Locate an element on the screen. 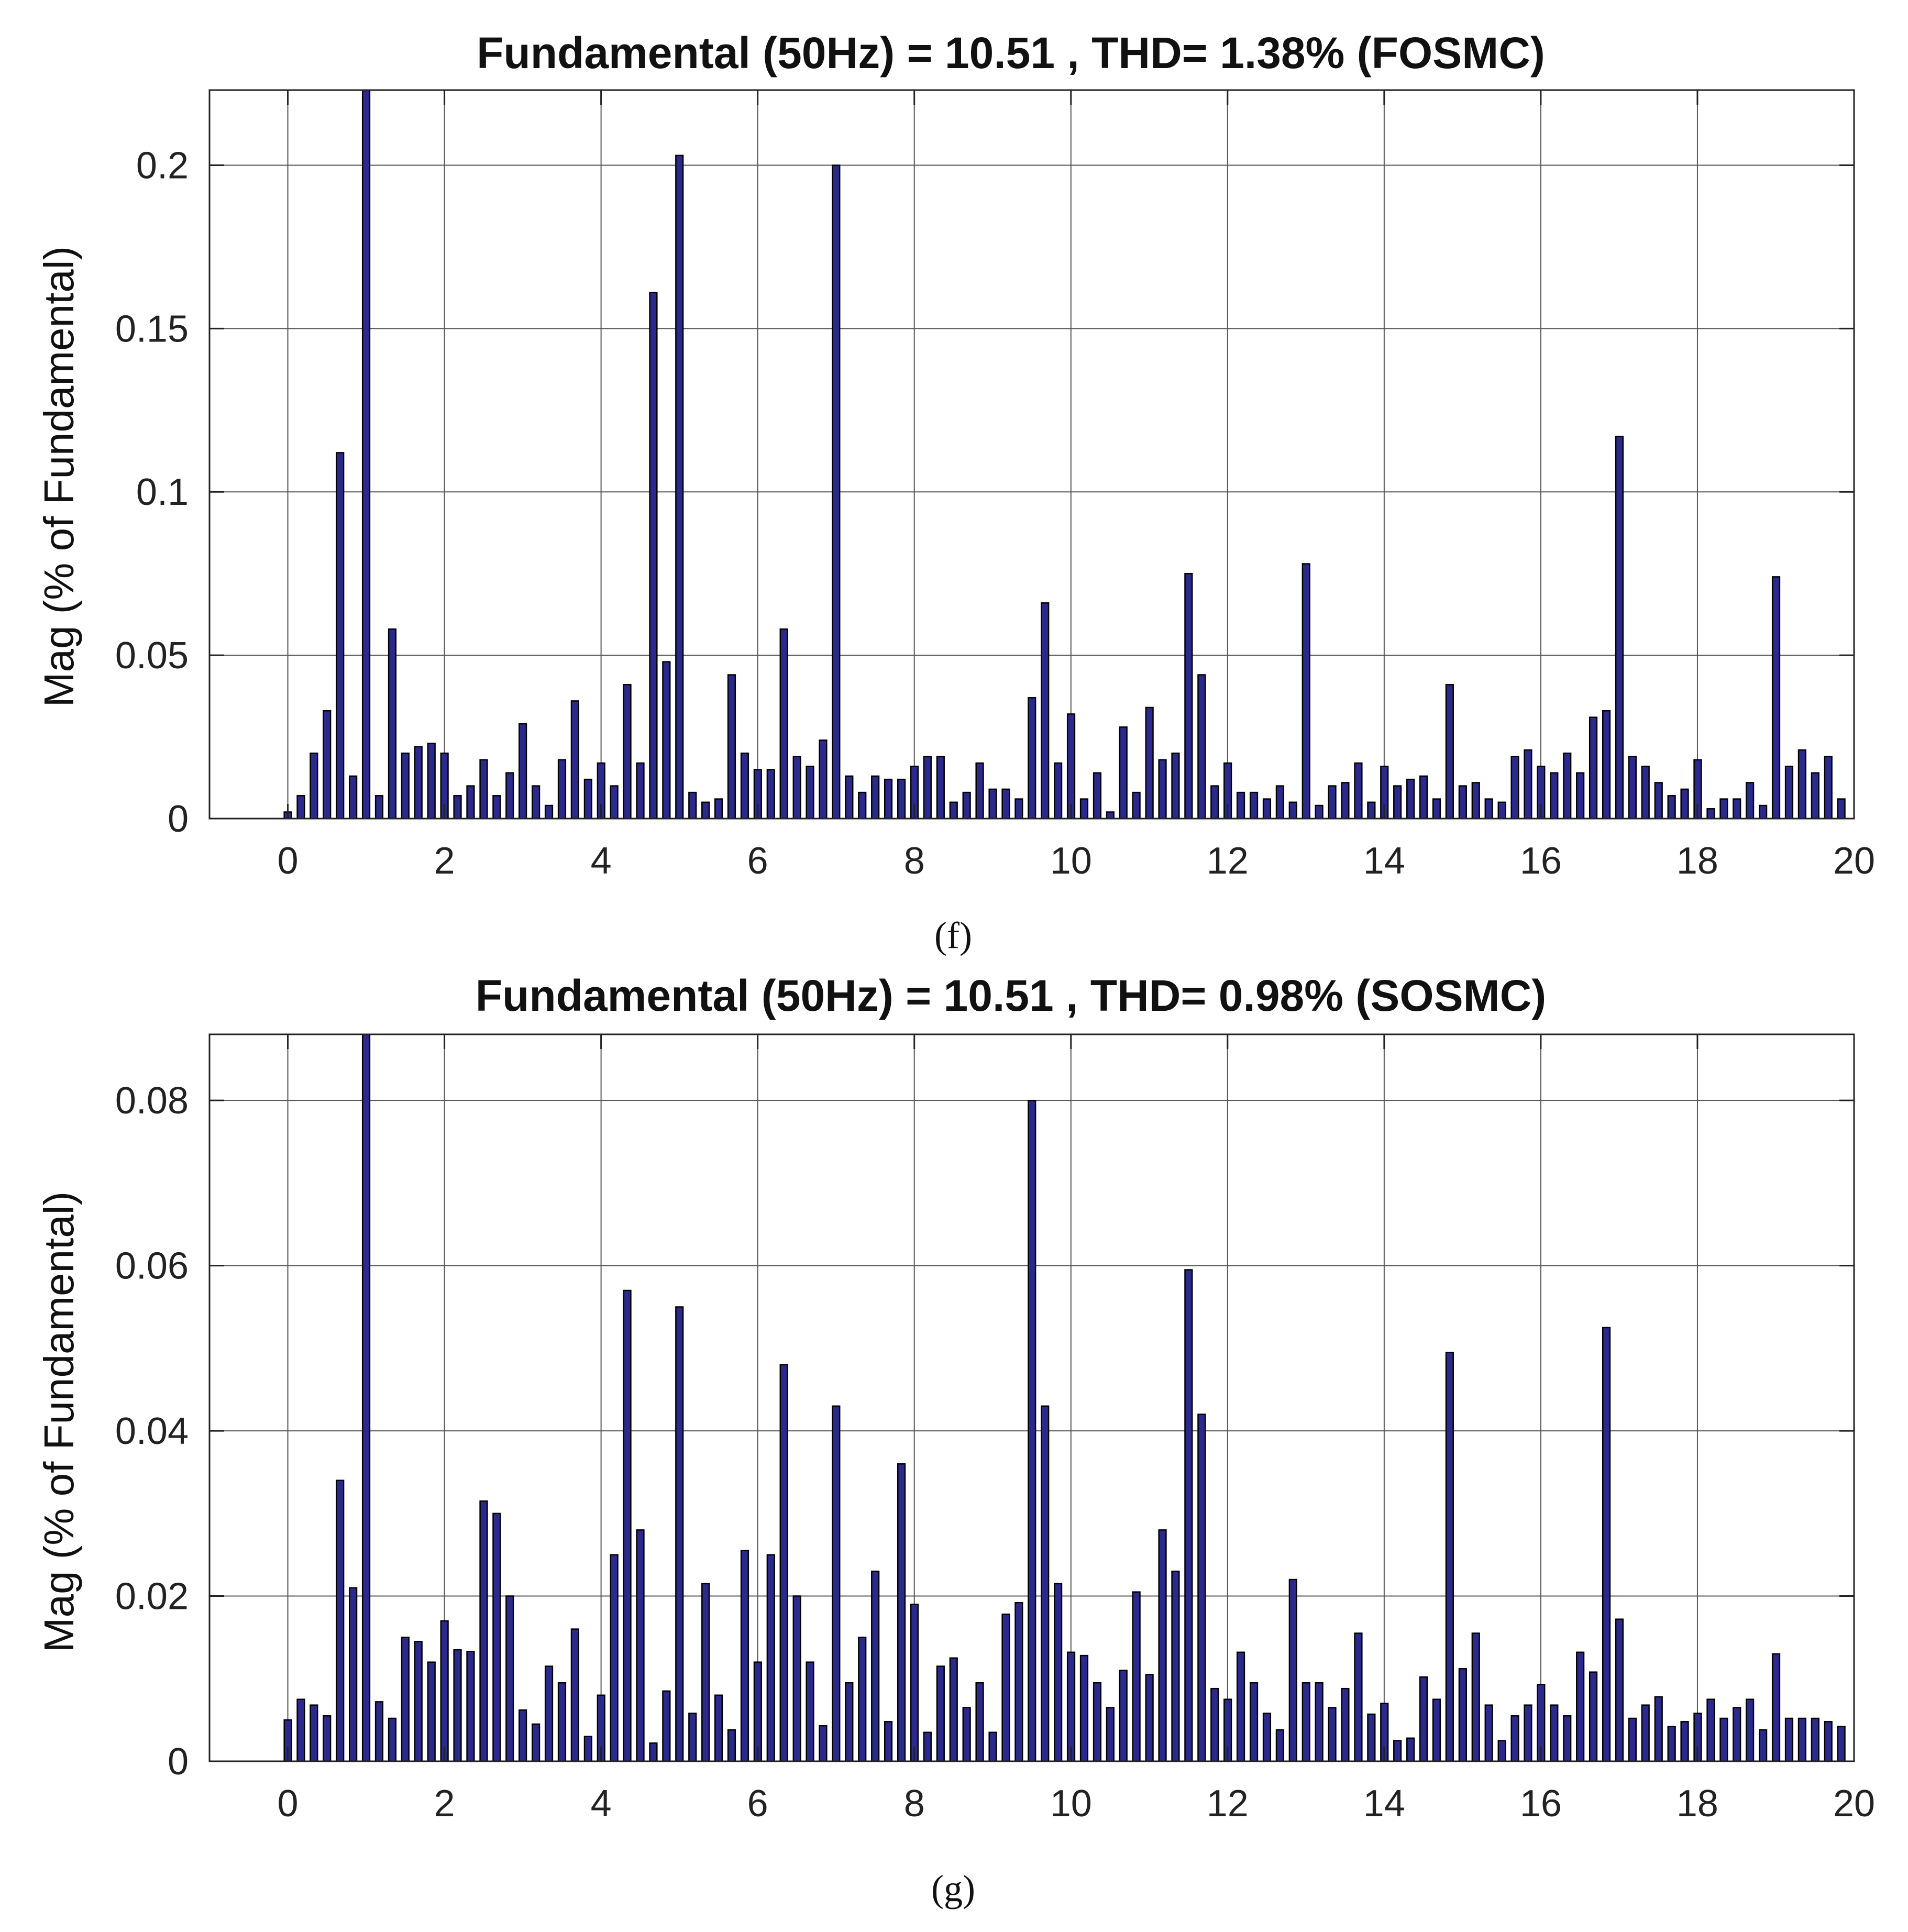 This screenshot has height=1932, width=1908. y-tick-label: 0 is located at coordinates (179, 819).